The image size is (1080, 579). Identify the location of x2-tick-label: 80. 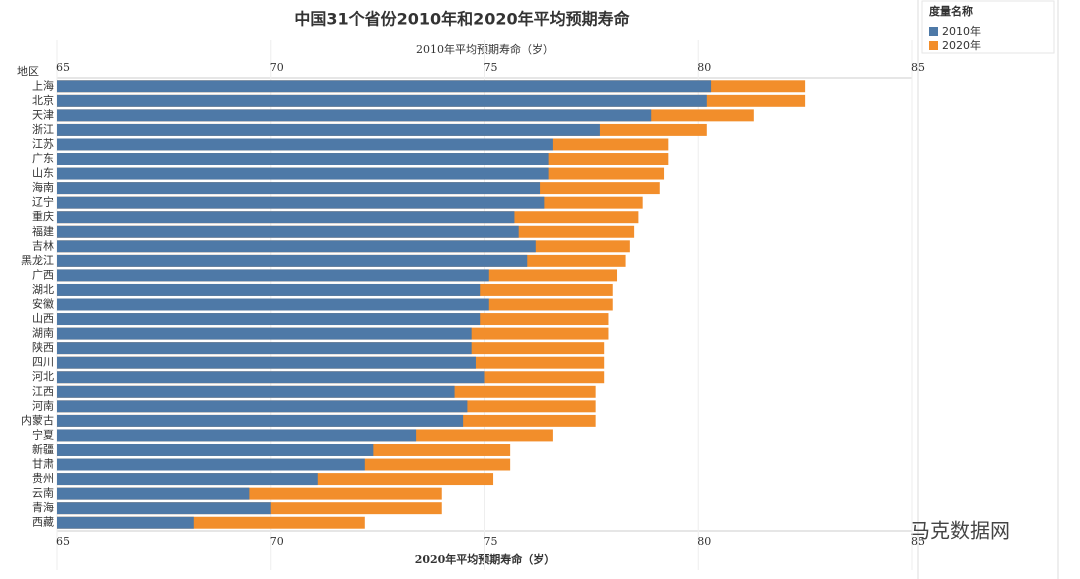
(704, 541).